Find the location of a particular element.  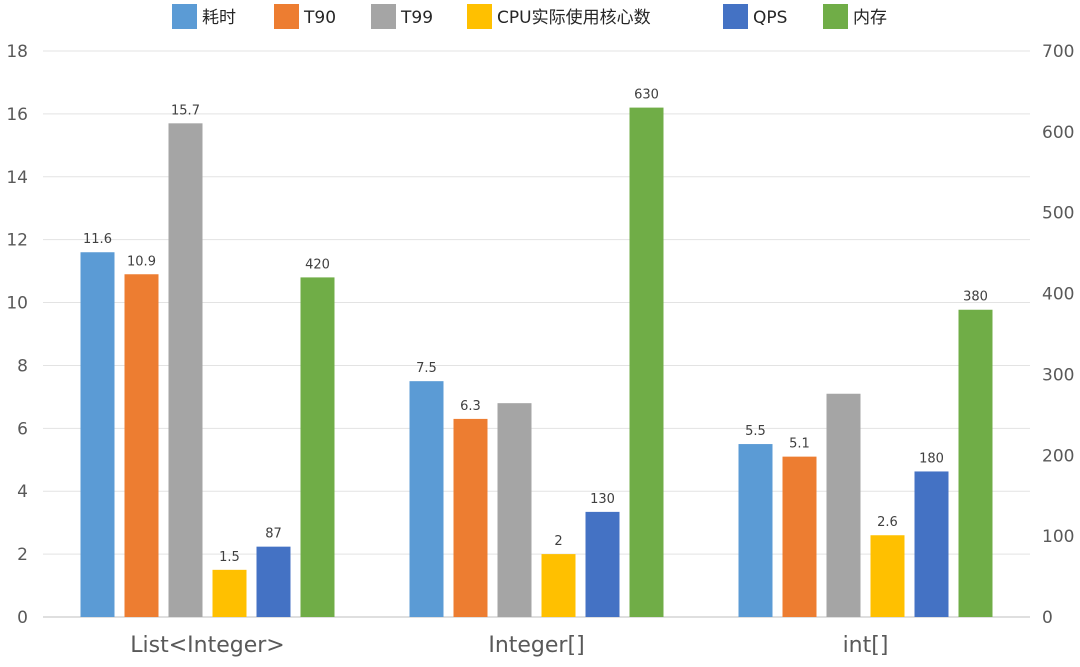

legend-label: CPU实际使用核心数 is located at coordinates (574, 17).